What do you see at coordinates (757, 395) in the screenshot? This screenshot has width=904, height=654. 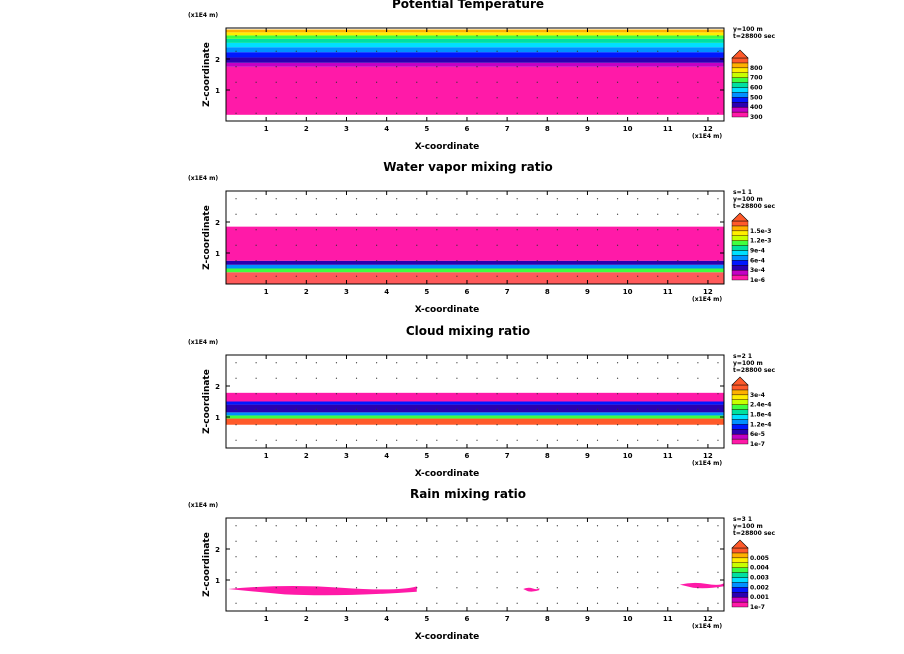 I see `colorbar-label: 3e-4` at bounding box center [757, 395].